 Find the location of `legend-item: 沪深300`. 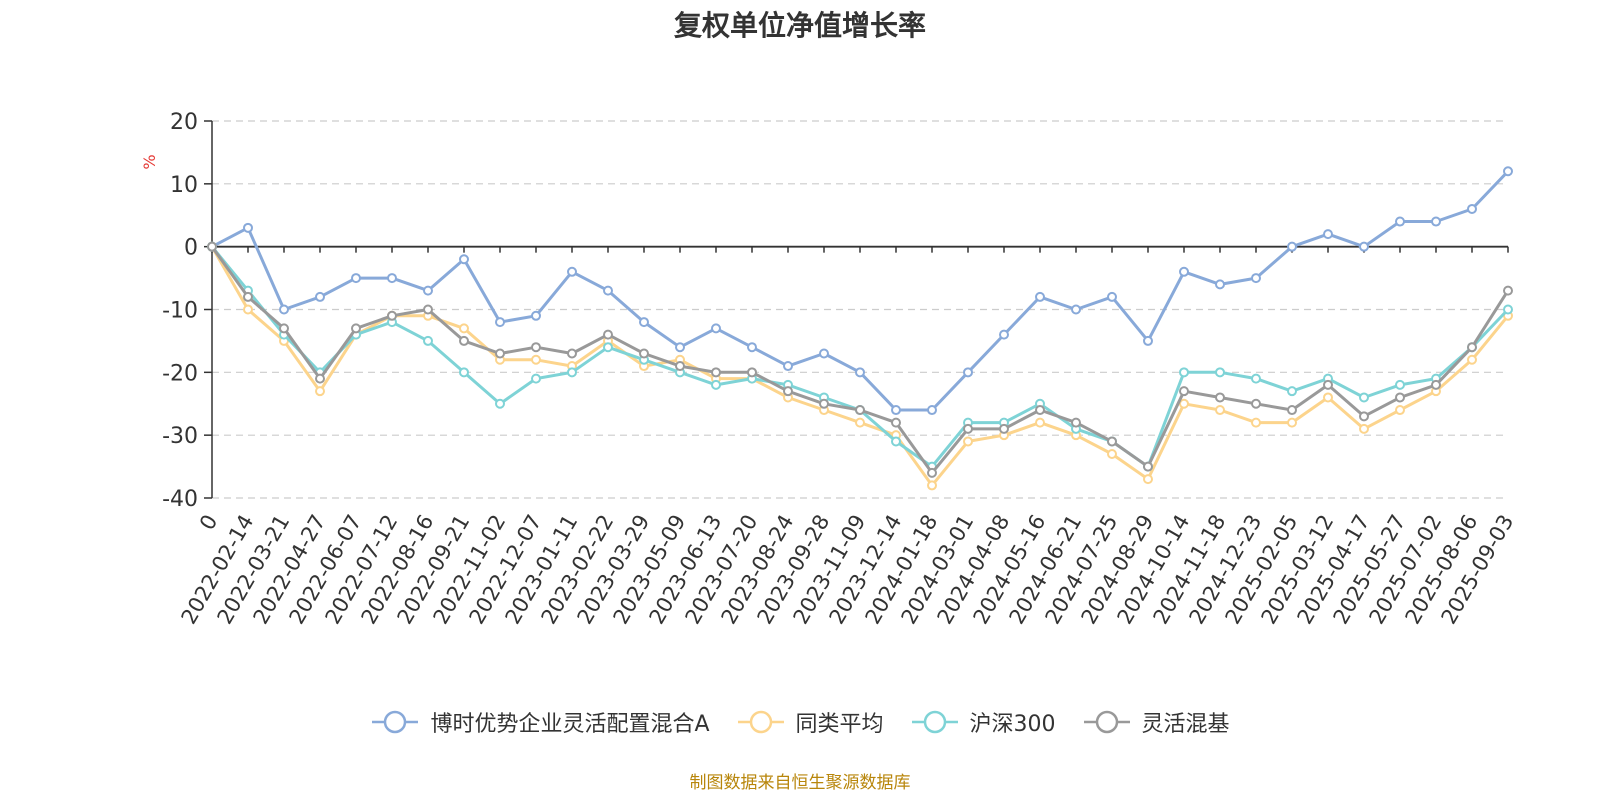

legend-item: 沪深300 is located at coordinates (983, 722).